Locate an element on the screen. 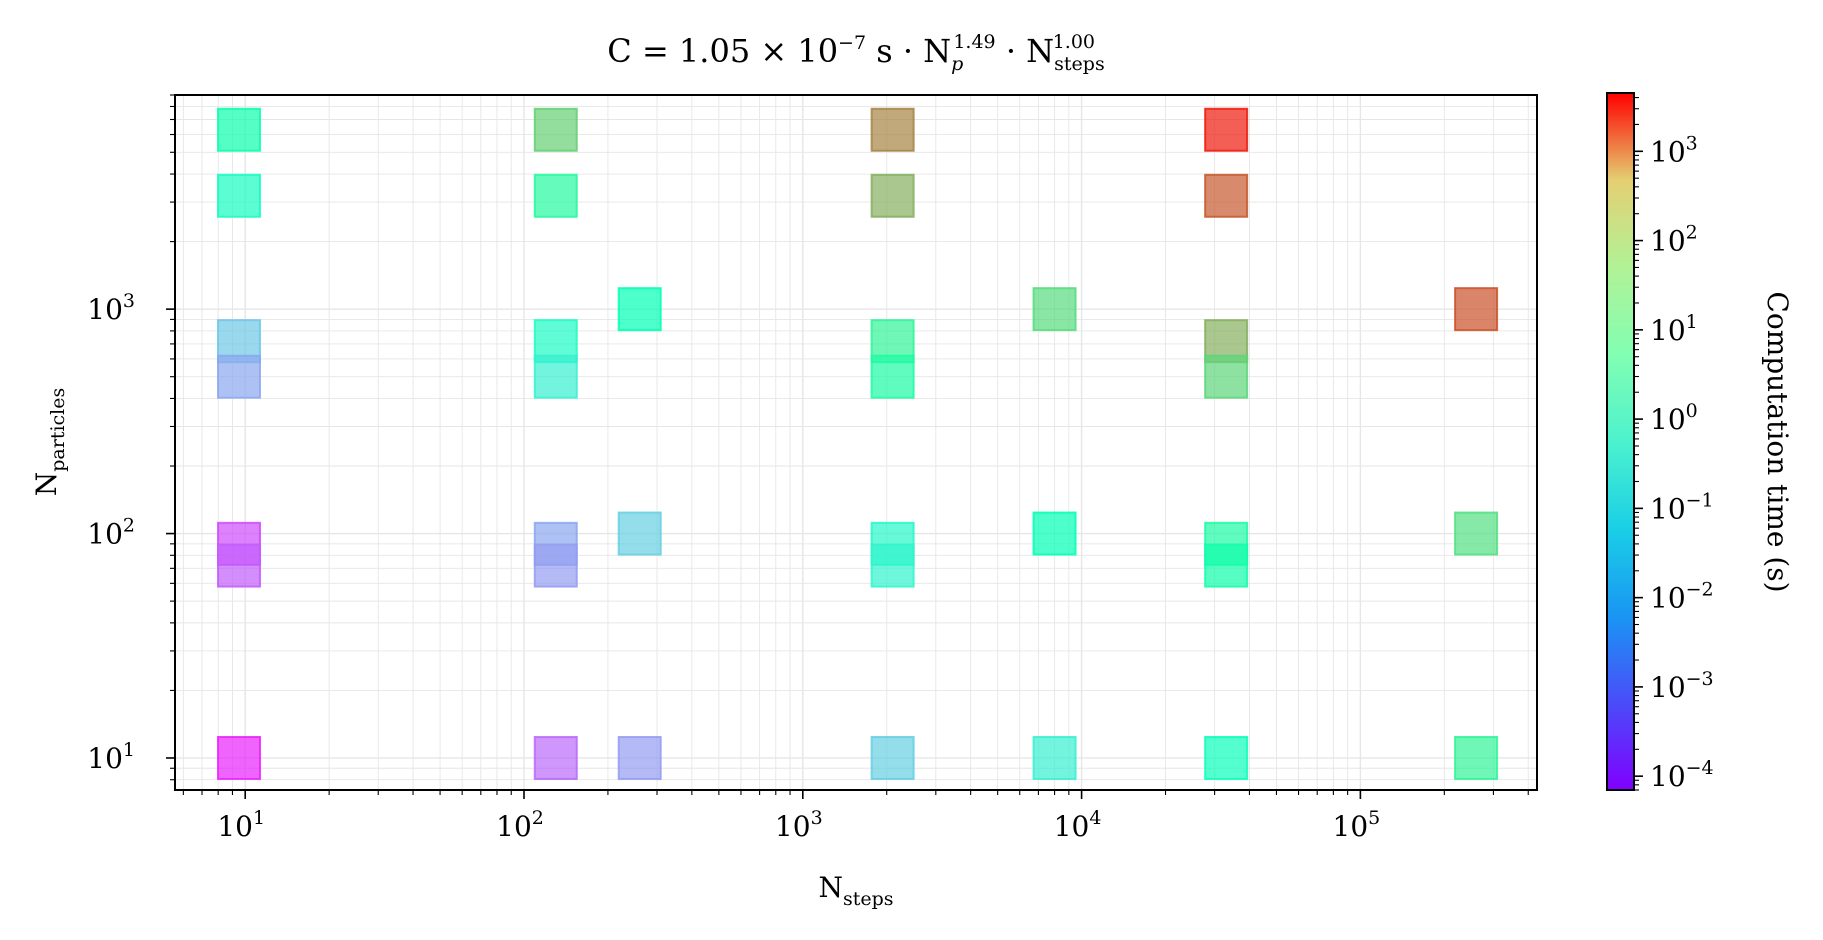 Image resolution: width=1823 pixels, height=940 pixels. x-axis-ticks: 101 102 103 104 105 is located at coordinates (855, 816).